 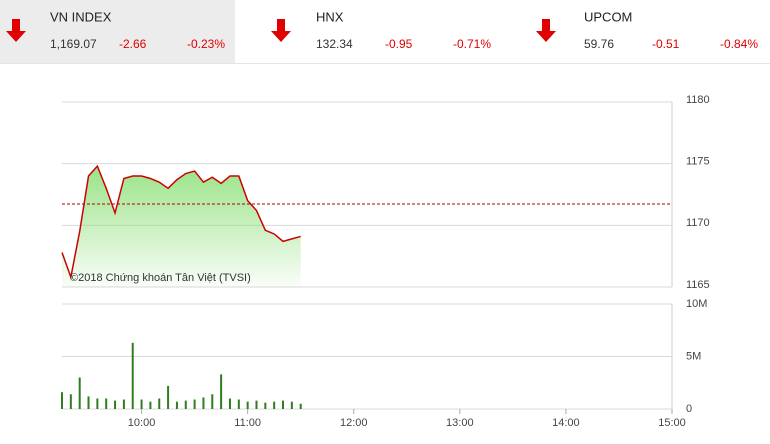 What do you see at coordinates (247, 423) in the screenshot?
I see `x-tick-label: 11:00` at bounding box center [247, 423].